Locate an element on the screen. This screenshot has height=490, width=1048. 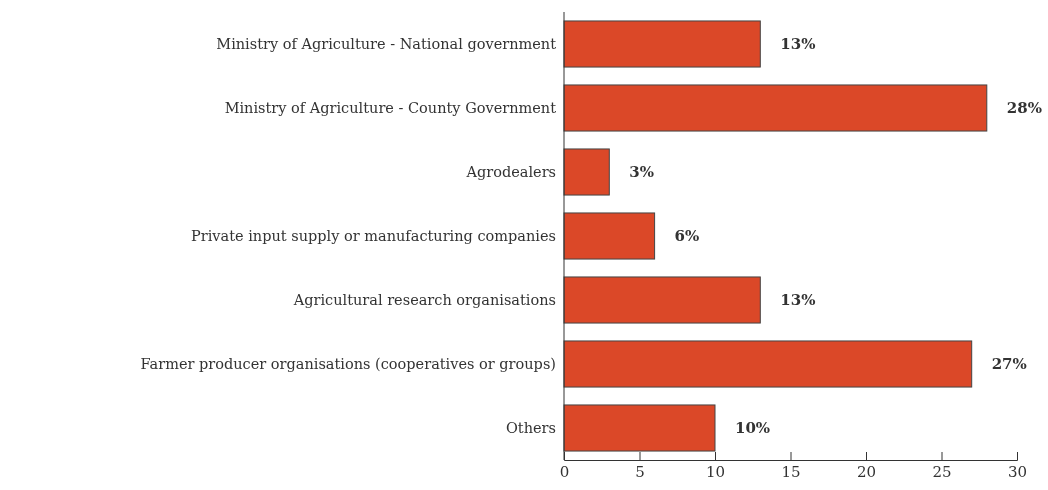
x-tick-label: 5 is located at coordinates (640, 471).